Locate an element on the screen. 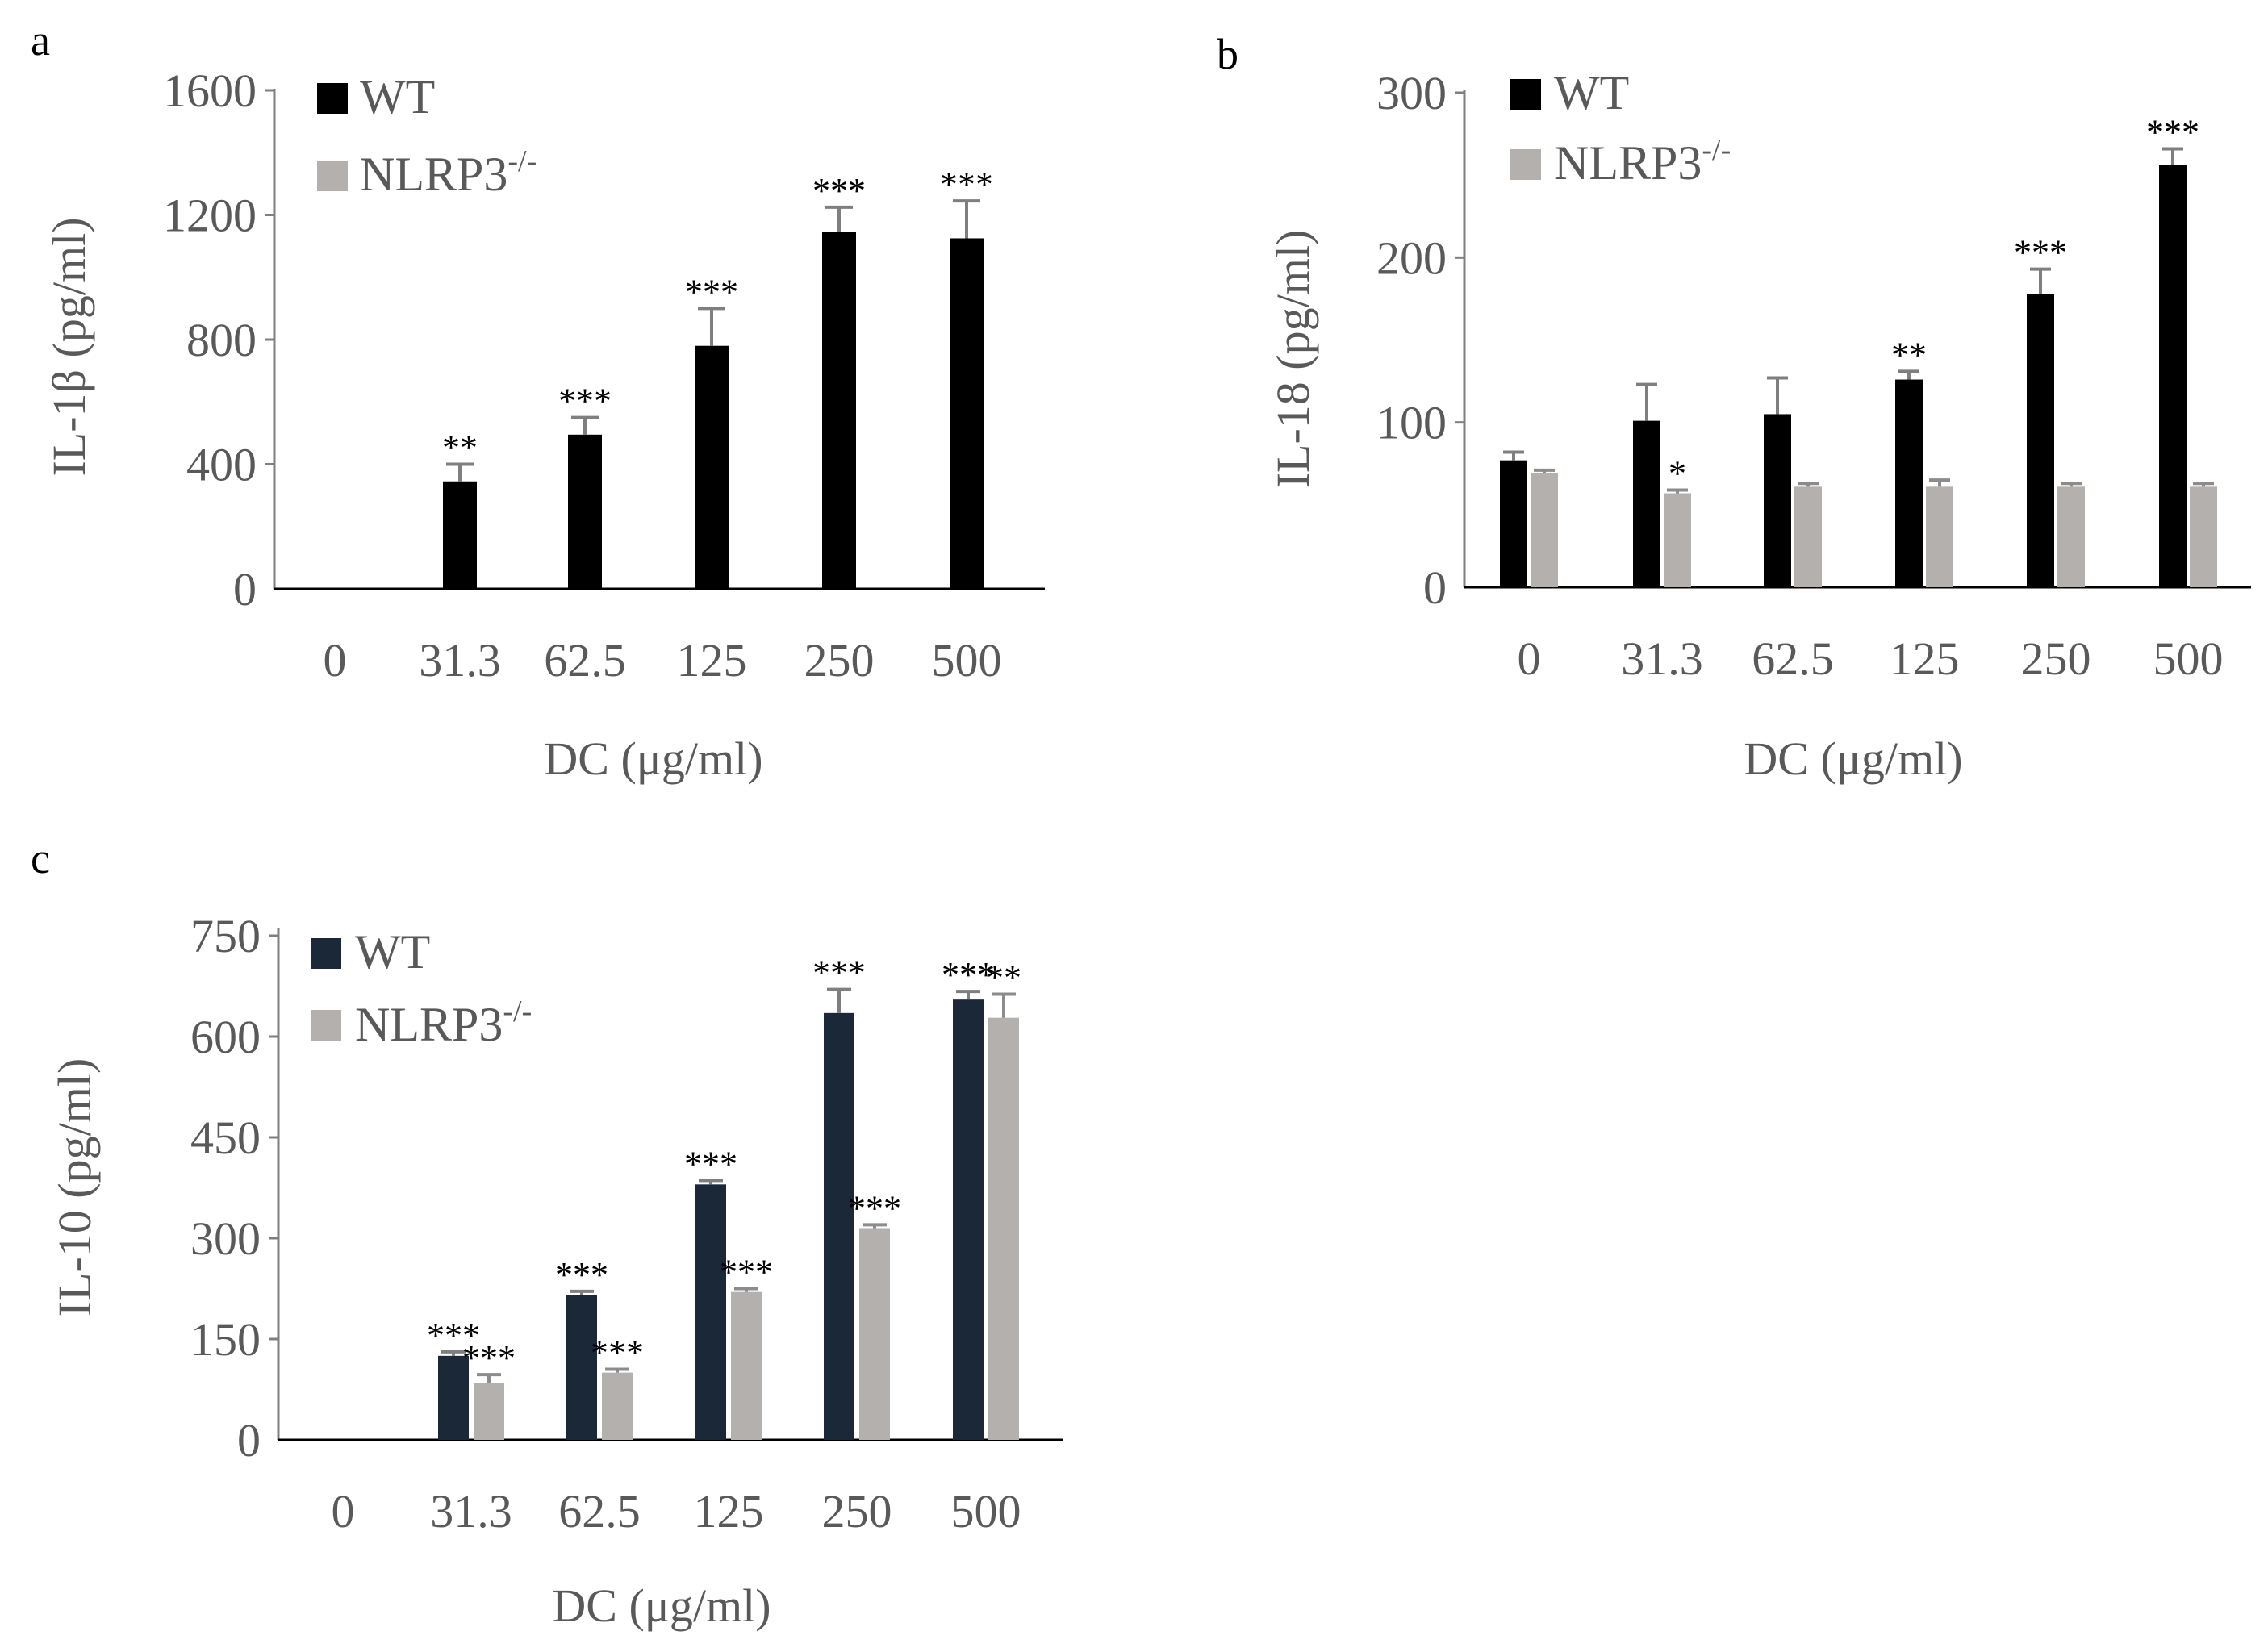 The image size is (2268, 1652). panel-c-x-ticks: 0 31.3 62.5 125 250 500 is located at coordinates (676, 1511).